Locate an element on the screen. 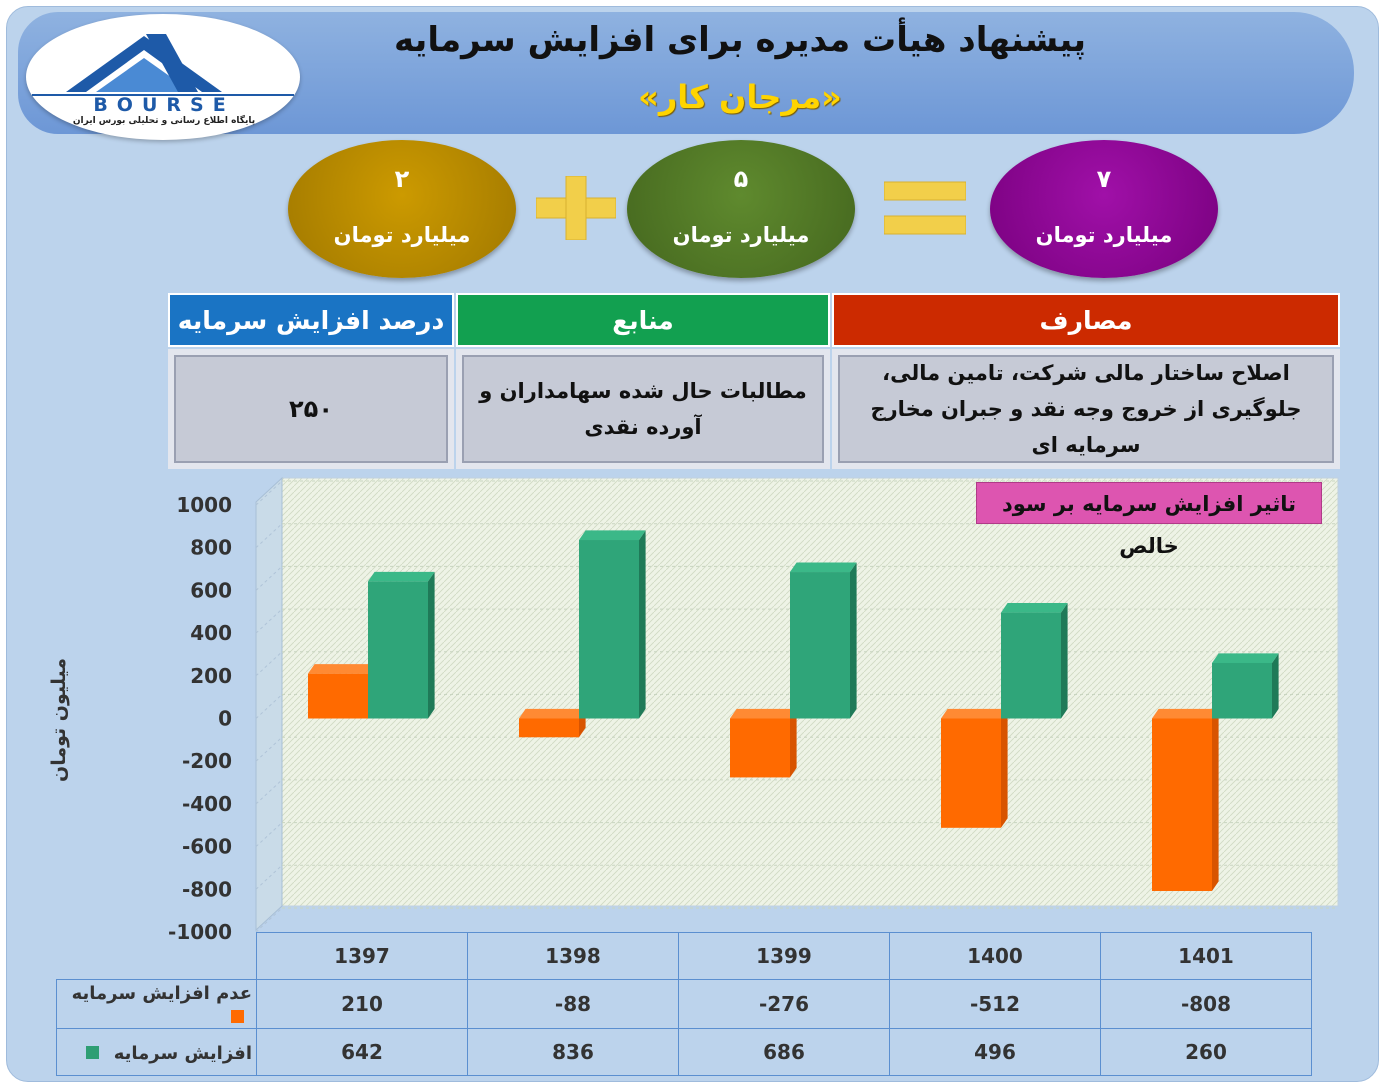  y-tick-label: 200 is located at coordinates (211, 676).